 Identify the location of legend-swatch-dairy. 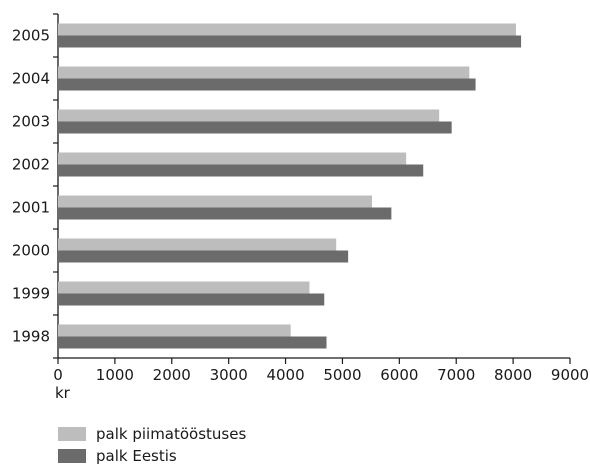
(72, 434).